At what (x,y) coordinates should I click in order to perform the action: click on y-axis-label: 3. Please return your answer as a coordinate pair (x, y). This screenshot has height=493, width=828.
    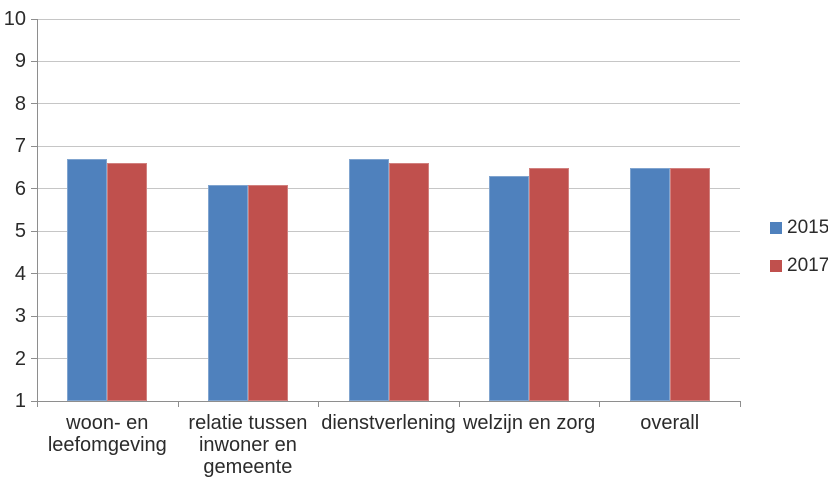
    Looking at the image, I should click on (20, 316).